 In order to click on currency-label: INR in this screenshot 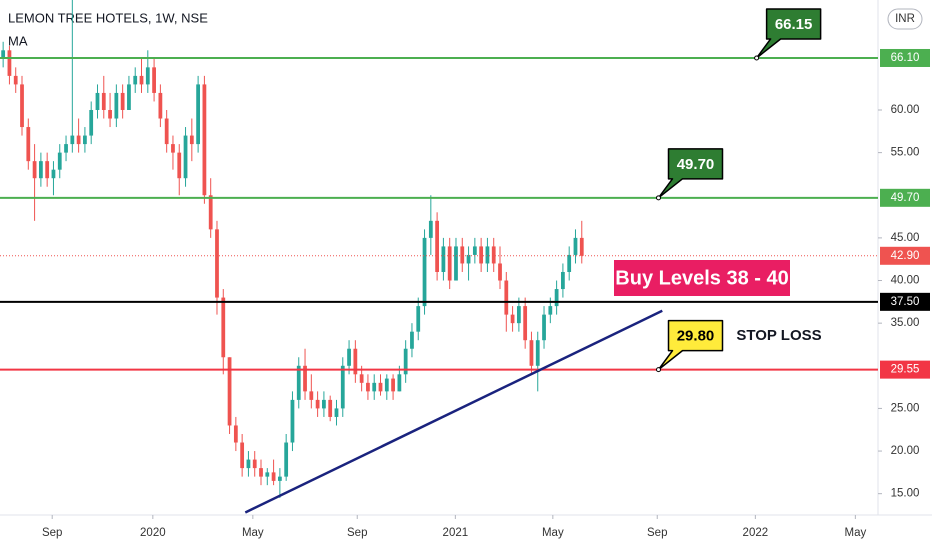, I will do `click(905, 19)`.